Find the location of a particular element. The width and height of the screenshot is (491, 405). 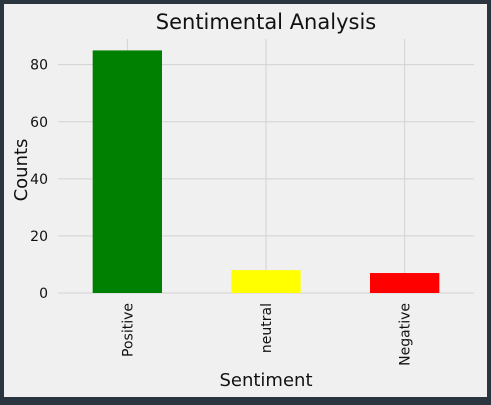

y-tick-label: 20 is located at coordinates (39, 237).